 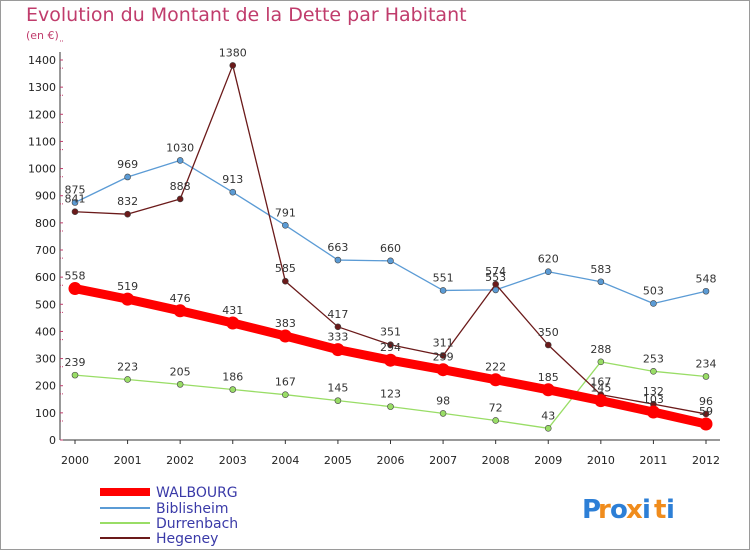 What do you see at coordinates (337, 388) in the screenshot?
I see `data-label-durrenbach: 145` at bounding box center [337, 388].